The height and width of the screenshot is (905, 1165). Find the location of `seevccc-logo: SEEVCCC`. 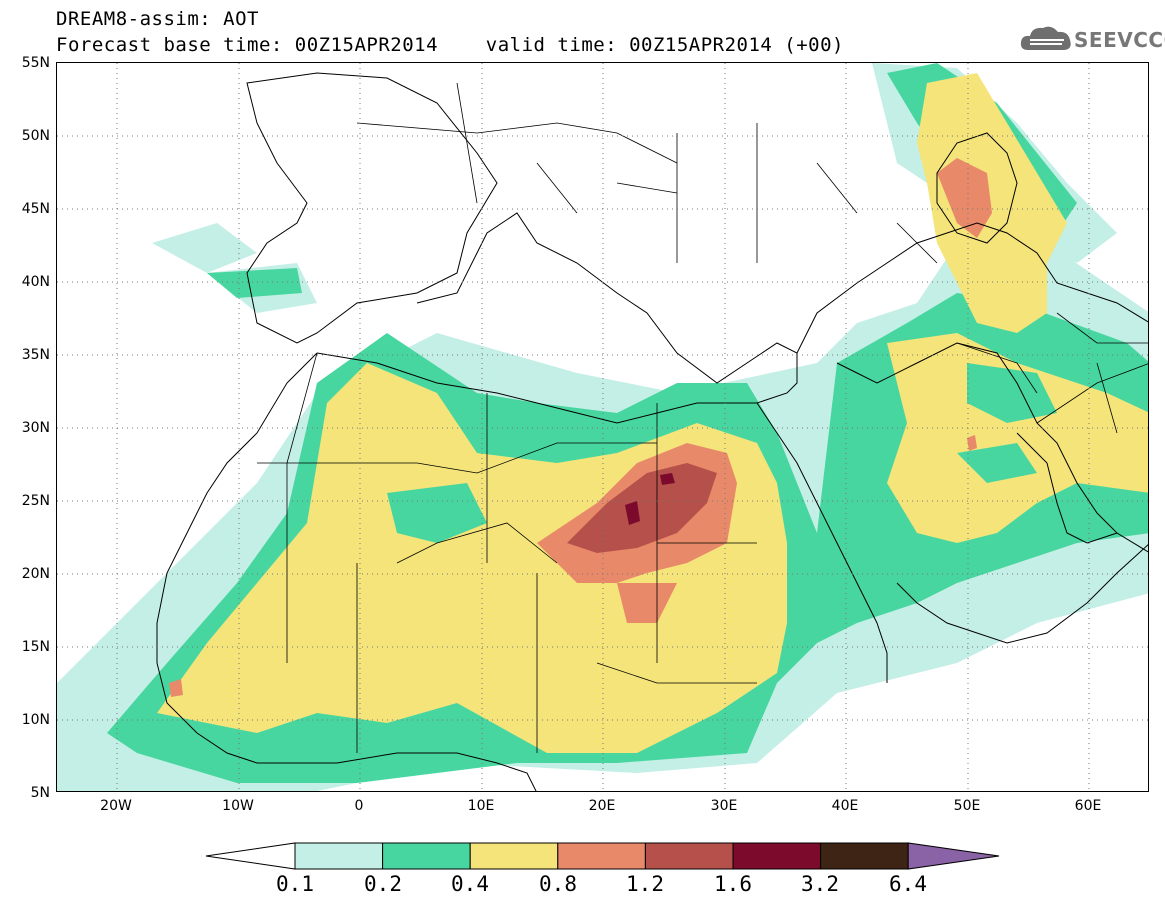

seevccc-logo: SEEVCCC is located at coordinates (1091, 41).